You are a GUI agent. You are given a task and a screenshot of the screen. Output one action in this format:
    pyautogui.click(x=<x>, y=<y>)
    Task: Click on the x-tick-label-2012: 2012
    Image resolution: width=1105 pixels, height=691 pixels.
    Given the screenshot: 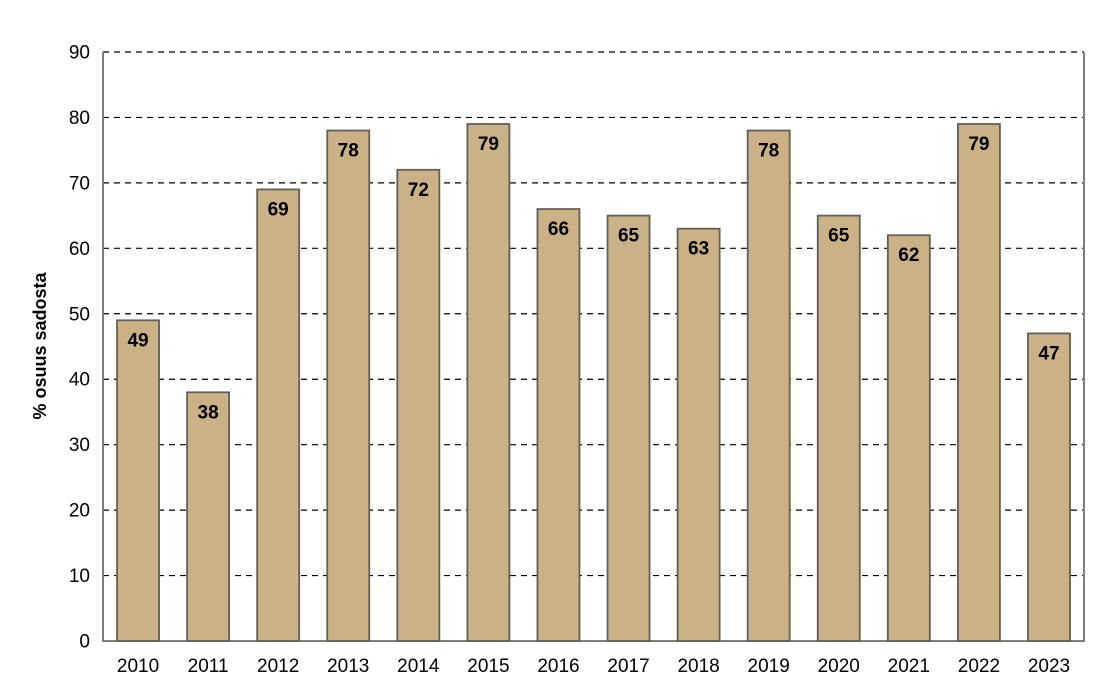 What is the action you would take?
    pyautogui.click(x=278, y=666)
    